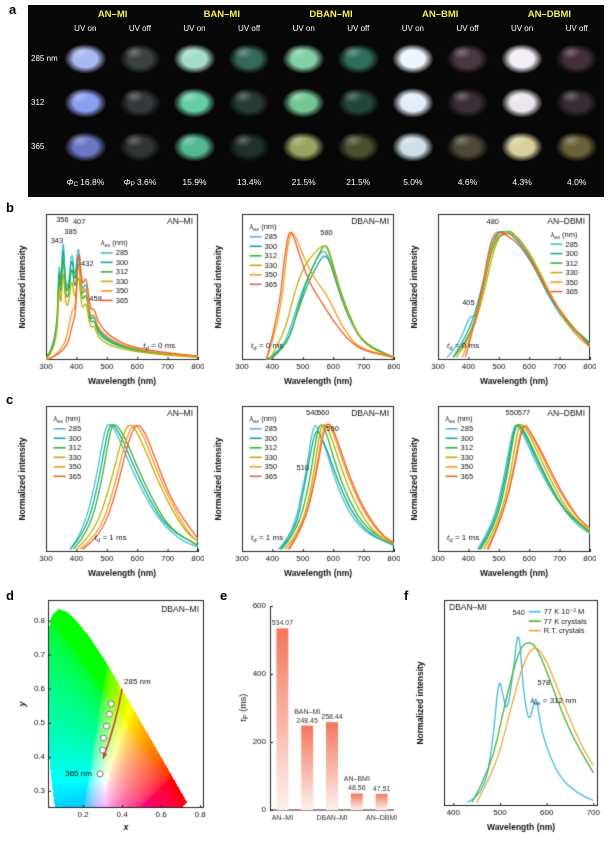 The width and height of the screenshot is (610, 842). What do you see at coordinates (502, 298) in the screenshot?
I see `chart-b3-an-dbmi-delay0` at bounding box center [502, 298].